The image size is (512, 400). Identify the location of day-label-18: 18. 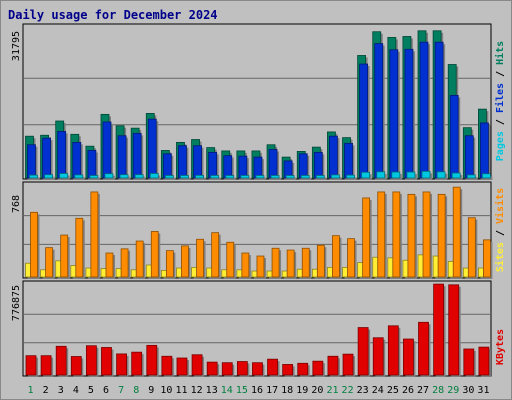
(287, 390).